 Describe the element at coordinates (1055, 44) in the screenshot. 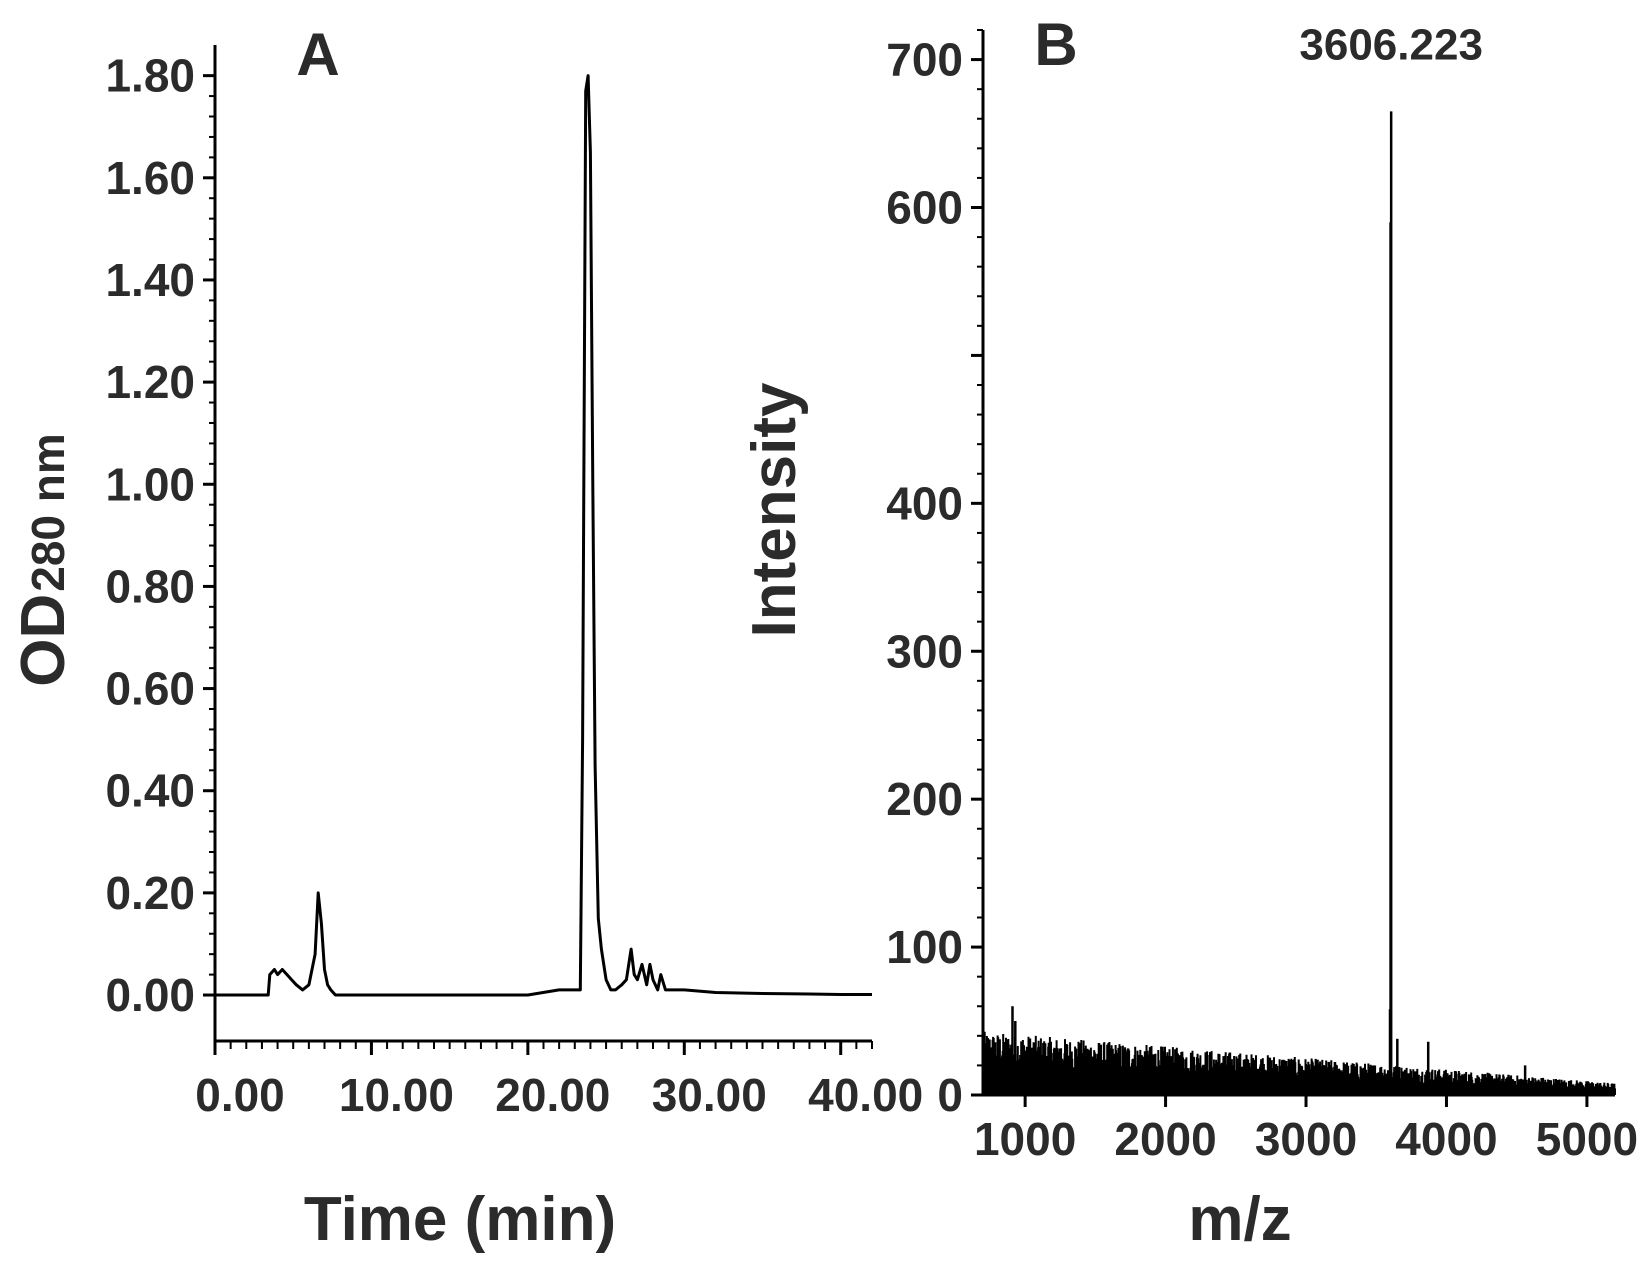

I see `panel-b-letter: B` at that location.